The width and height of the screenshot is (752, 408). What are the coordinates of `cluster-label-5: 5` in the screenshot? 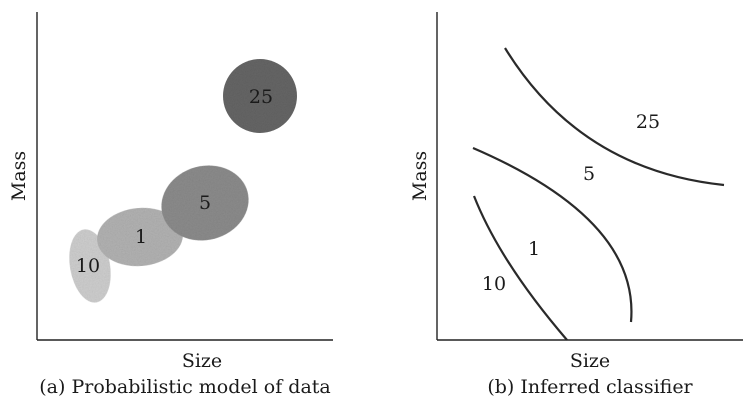 It's located at (205, 203).